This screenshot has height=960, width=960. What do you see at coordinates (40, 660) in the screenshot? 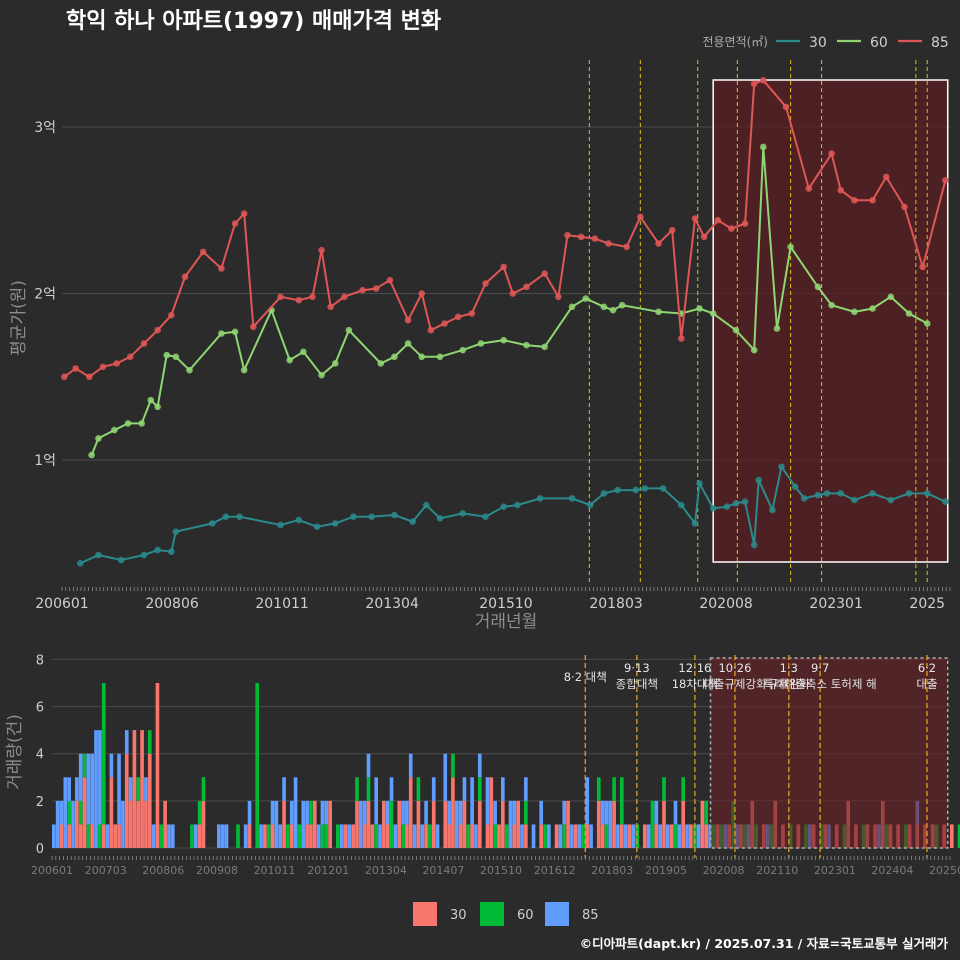
I see `bar-y-tick-label: 8` at bounding box center [40, 660].